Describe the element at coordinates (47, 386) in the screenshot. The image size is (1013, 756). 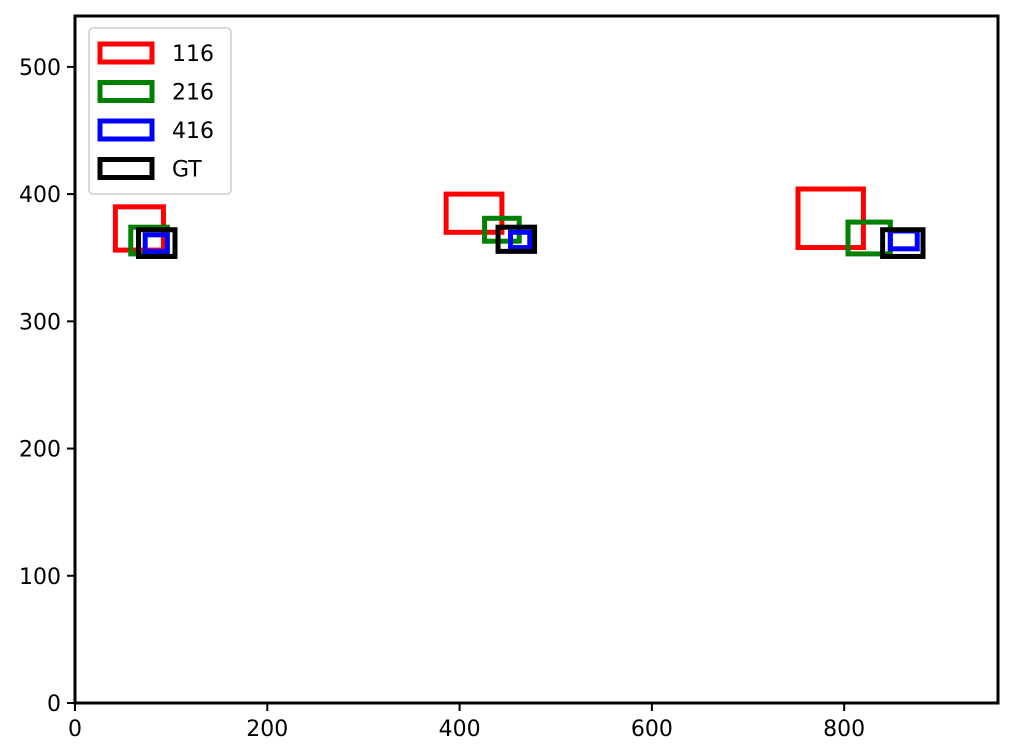
I see `y-axis: 0 100 200 300 400 500` at that location.